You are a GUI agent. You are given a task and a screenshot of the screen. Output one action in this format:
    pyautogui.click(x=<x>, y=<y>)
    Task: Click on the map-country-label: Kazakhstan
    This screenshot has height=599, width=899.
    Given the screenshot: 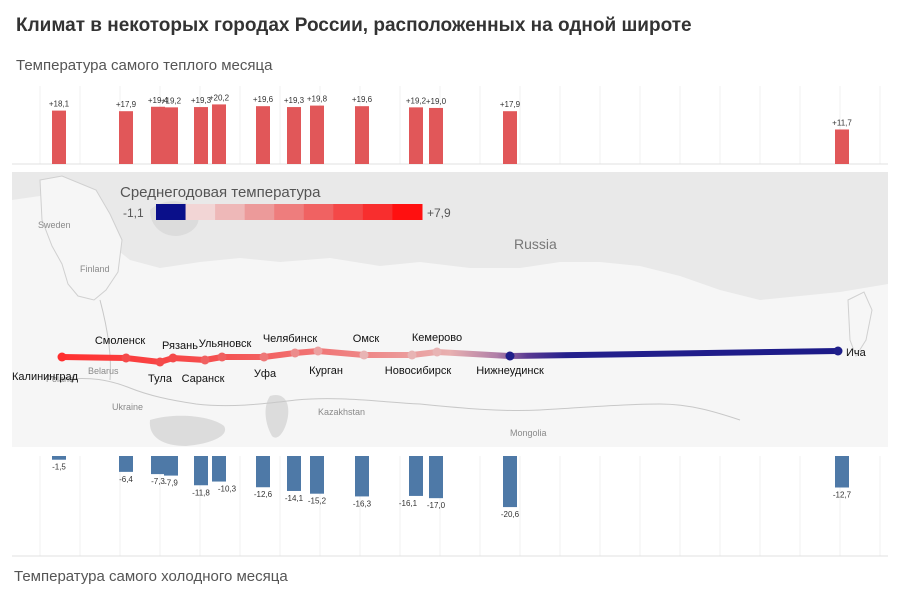 What is the action you would take?
    pyautogui.click(x=341, y=412)
    